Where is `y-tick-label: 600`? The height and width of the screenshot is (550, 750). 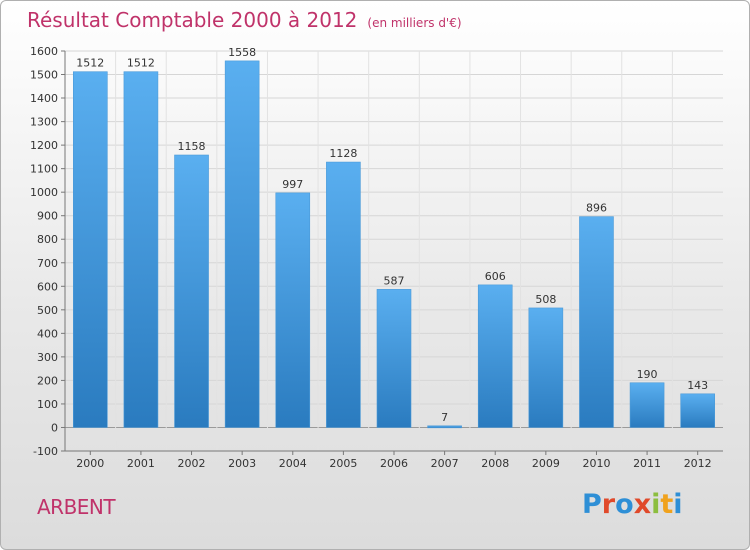 y-tick-label: 600 is located at coordinates (47, 286).